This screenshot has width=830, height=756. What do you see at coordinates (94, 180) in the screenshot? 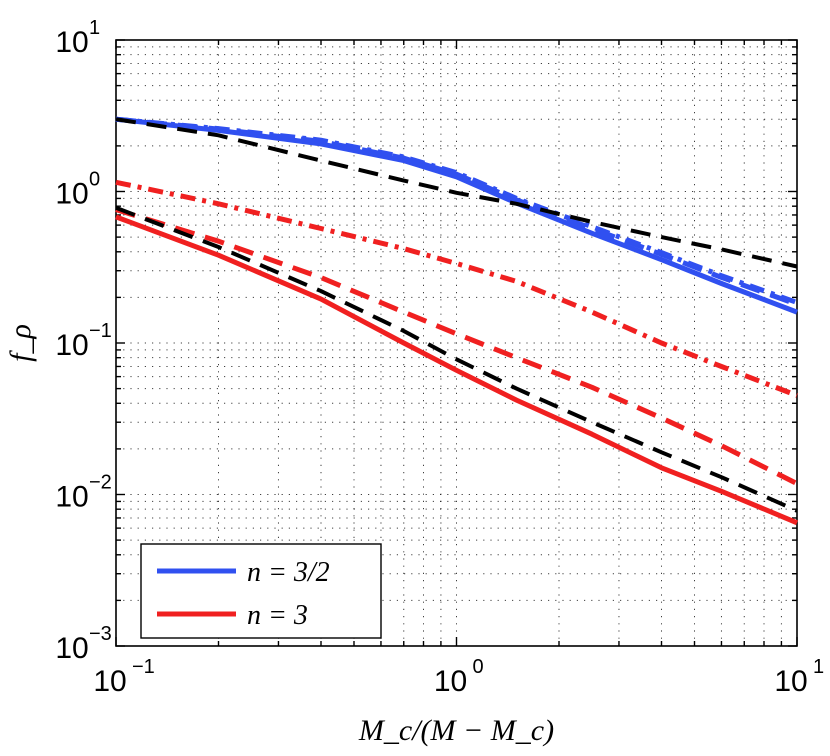
I see `y-tick-label-exponent: 0` at bounding box center [94, 180].